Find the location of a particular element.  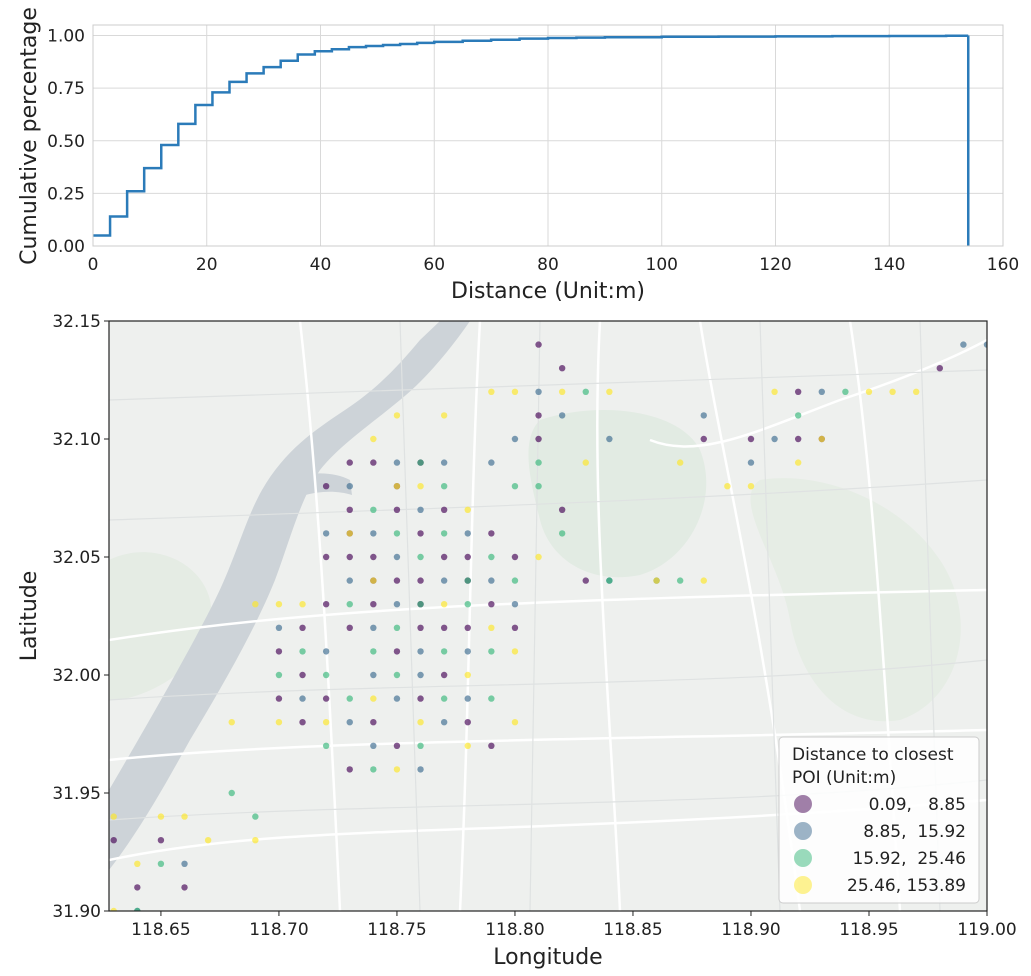

cdf-y-tick-label: 0.00 is located at coordinates (66, 247).